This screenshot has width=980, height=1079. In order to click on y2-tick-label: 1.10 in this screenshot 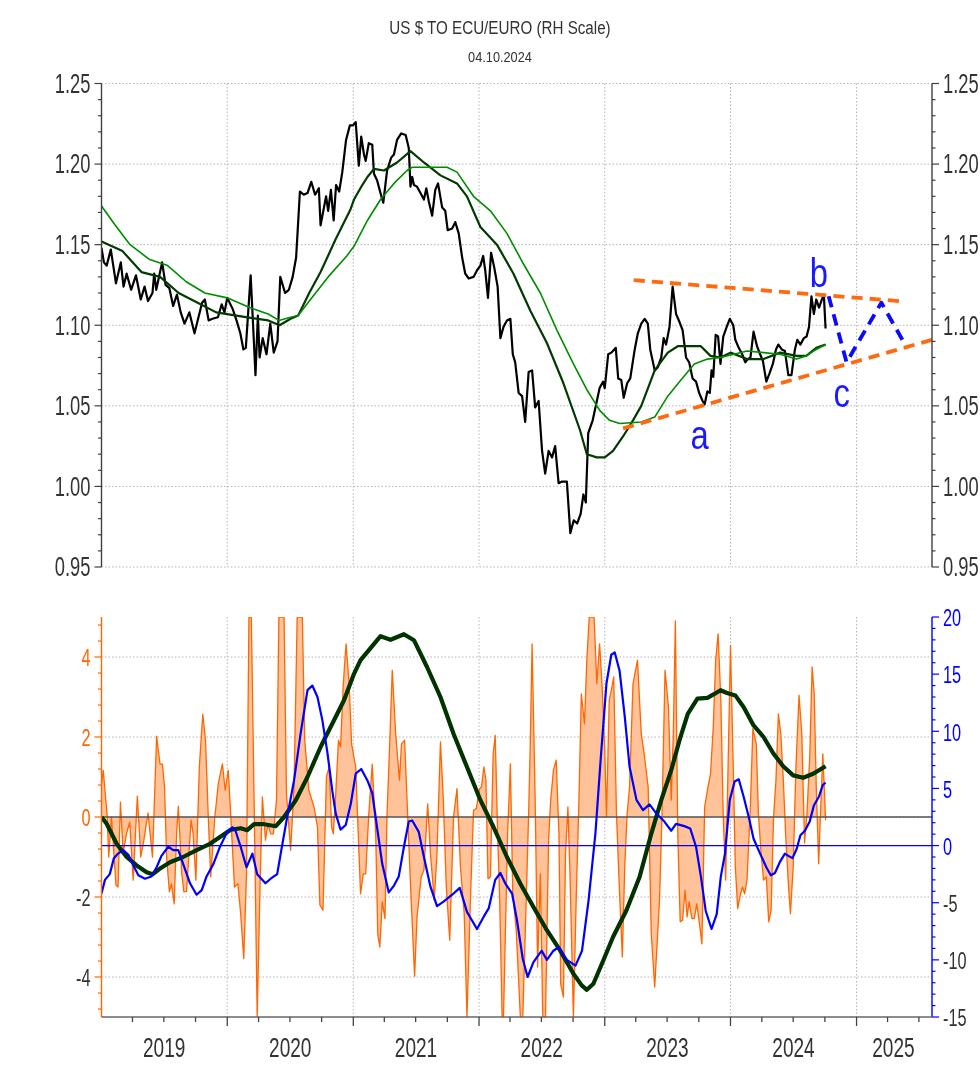, I will do `click(961, 325)`.